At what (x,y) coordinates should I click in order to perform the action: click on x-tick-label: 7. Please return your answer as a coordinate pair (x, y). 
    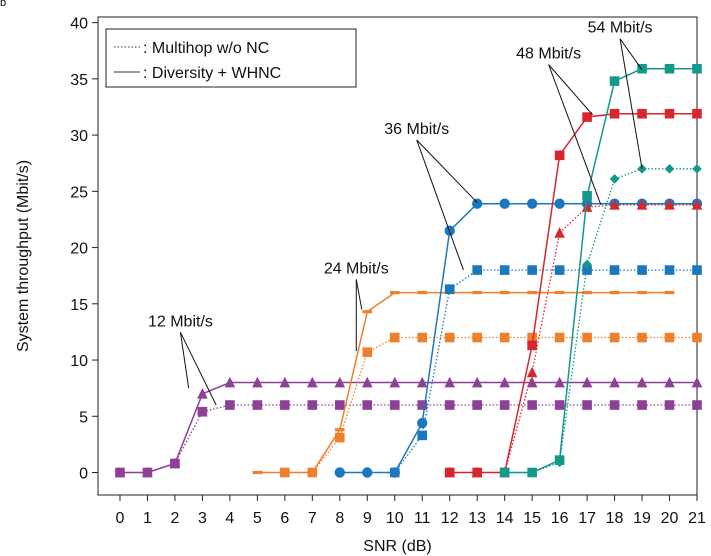
    Looking at the image, I should click on (312, 518).